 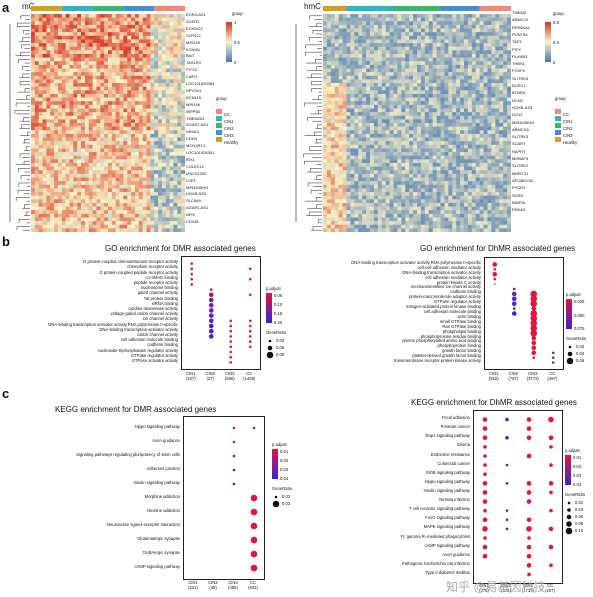 I want to click on gene-label: BAIT, so click(x=190, y=56).